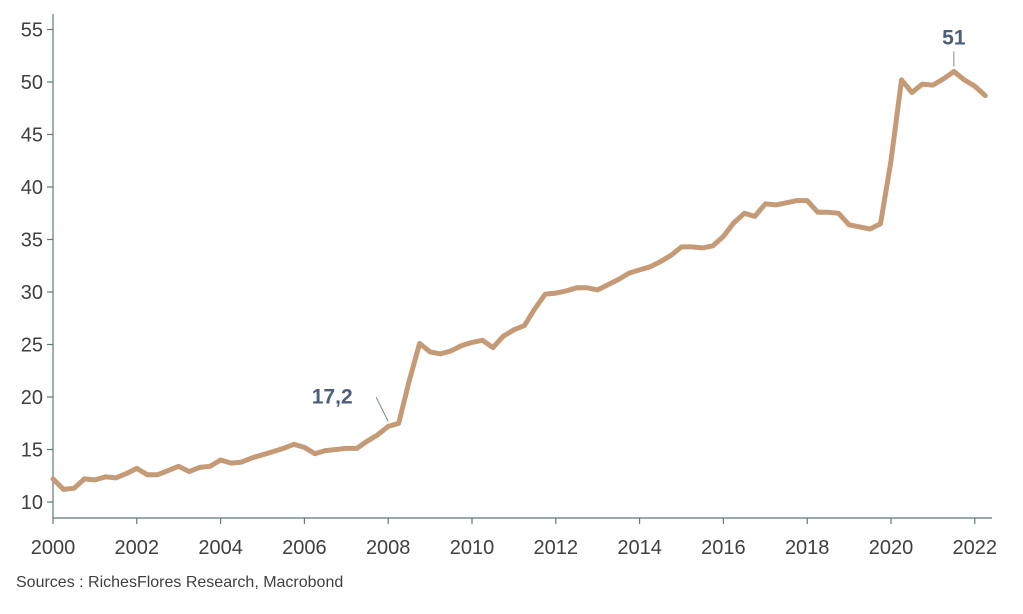 Image resolution: width=1023 pixels, height=614 pixels. Describe the element at coordinates (891, 548) in the screenshot. I see `x-tick-label: 2020` at that location.